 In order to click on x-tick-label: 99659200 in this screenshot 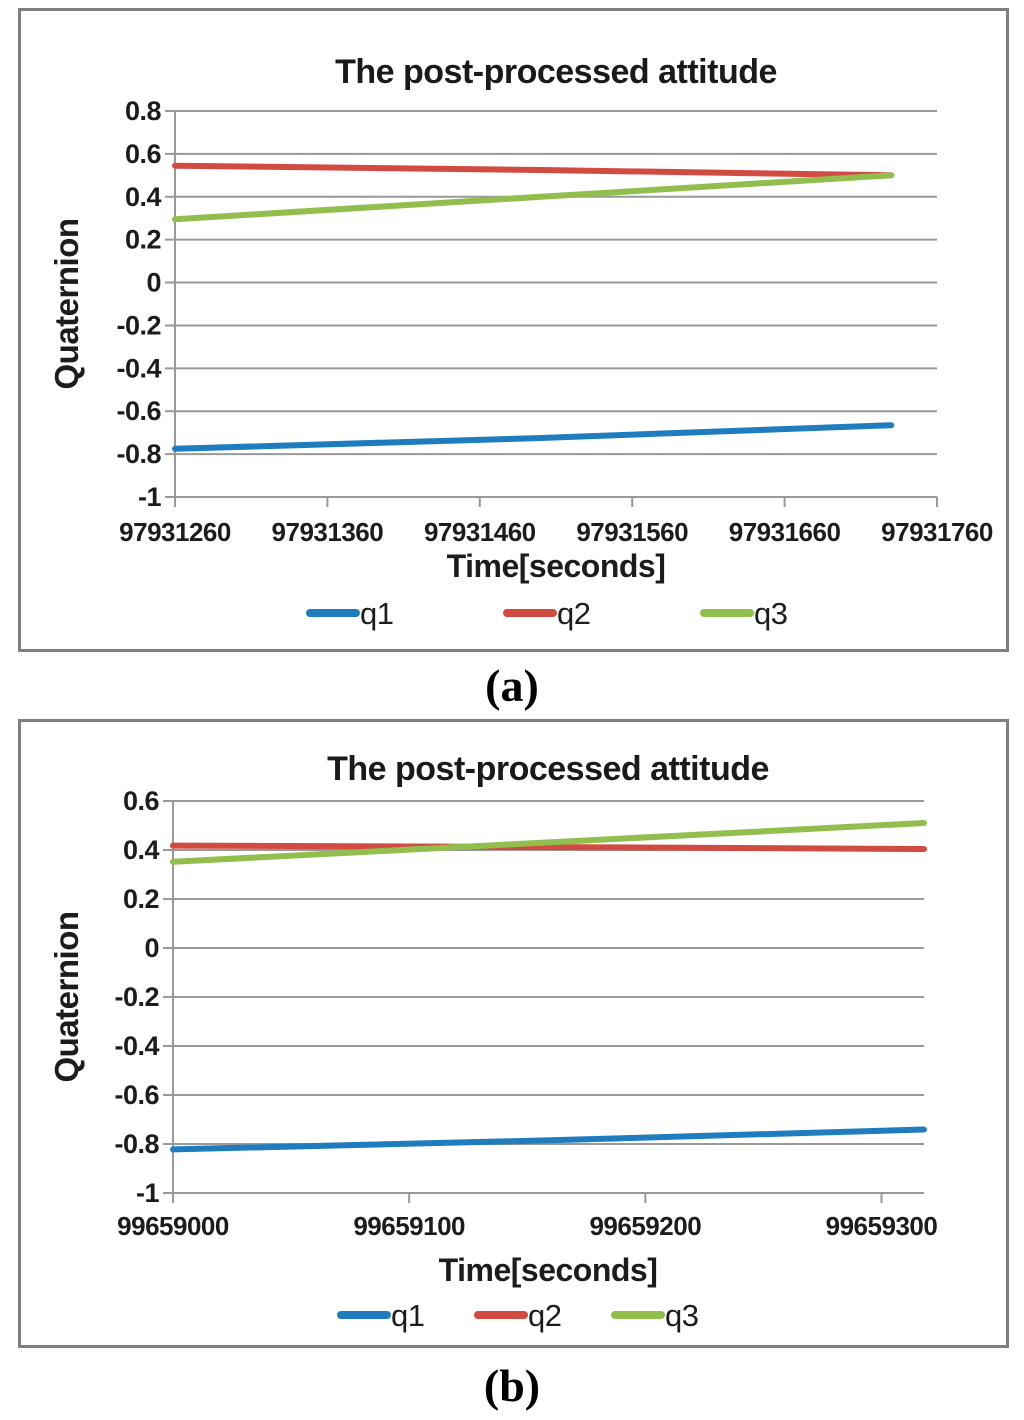, I will do `click(645, 1226)`.